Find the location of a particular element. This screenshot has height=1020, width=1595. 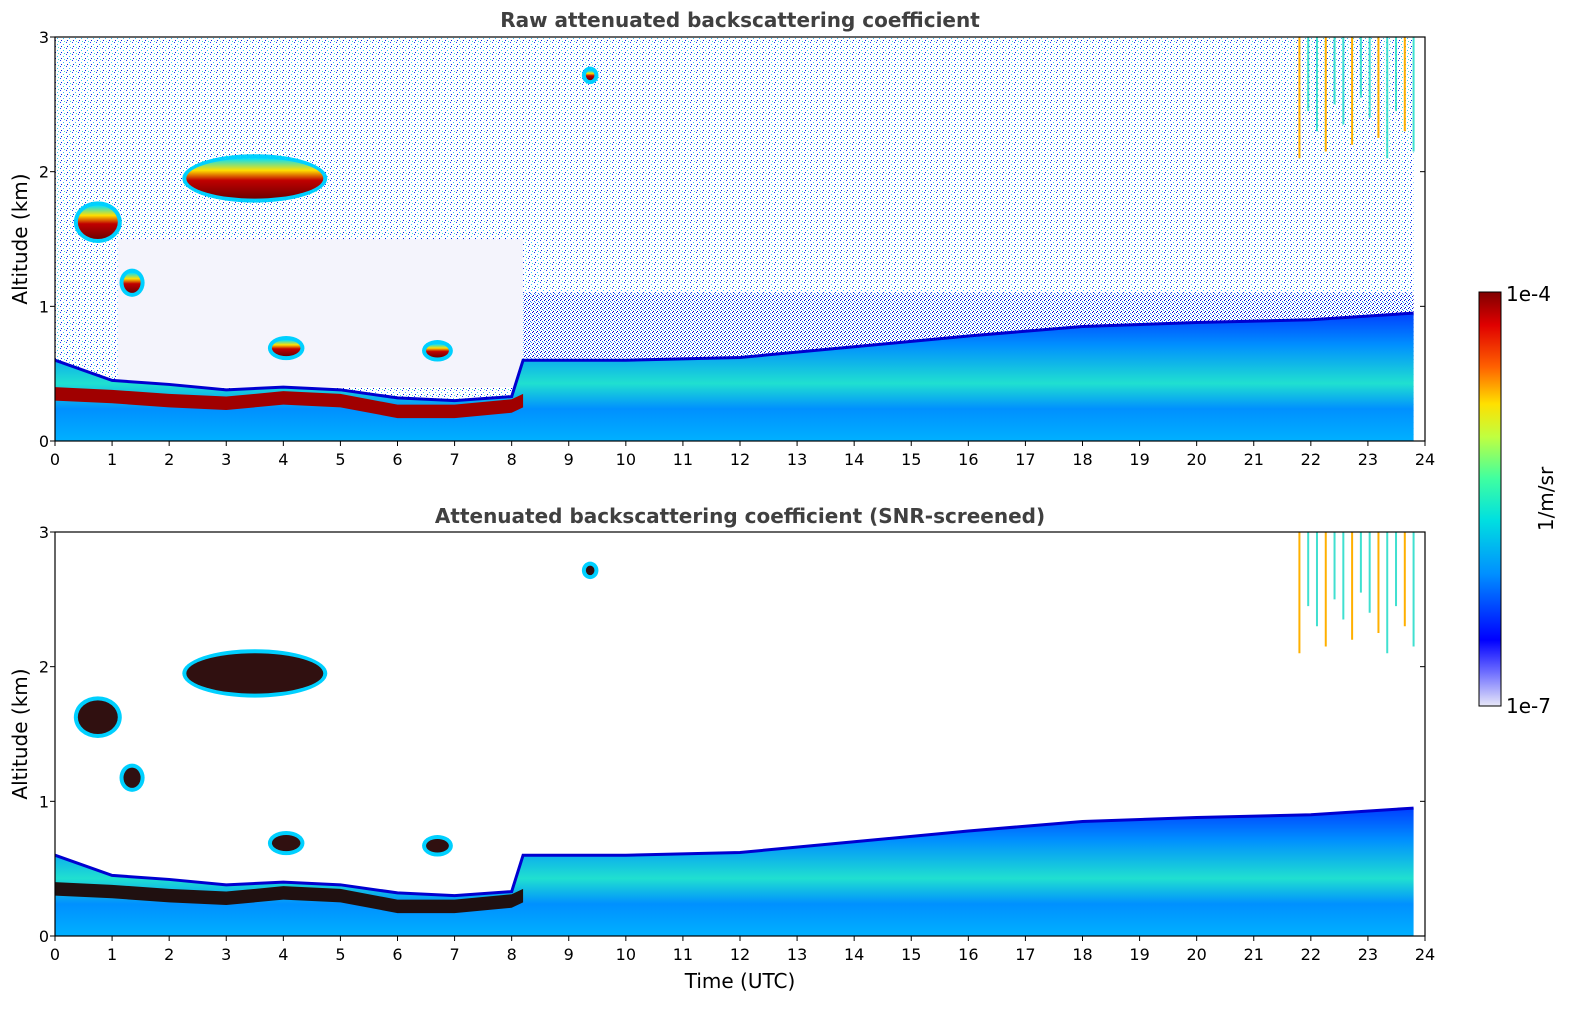

colorbar: 1e-4 1e-7 1/m/sr is located at coordinates (1518, 500).